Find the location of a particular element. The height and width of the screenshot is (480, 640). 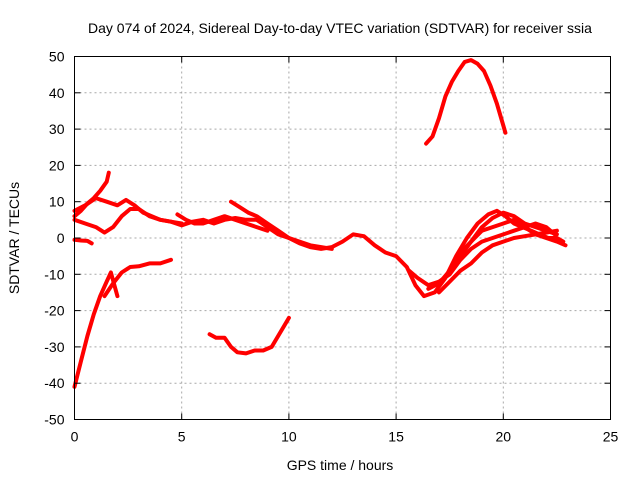

y-tick-label: 20 is located at coordinates (57, 165).